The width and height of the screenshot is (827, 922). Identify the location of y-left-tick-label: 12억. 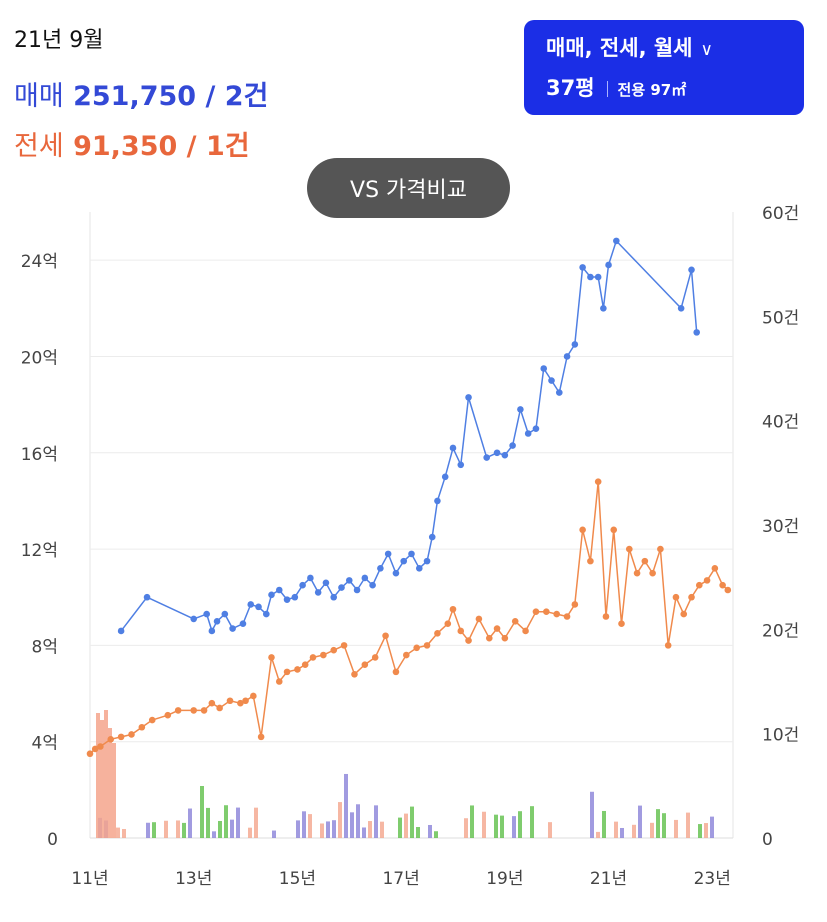
(39, 551).